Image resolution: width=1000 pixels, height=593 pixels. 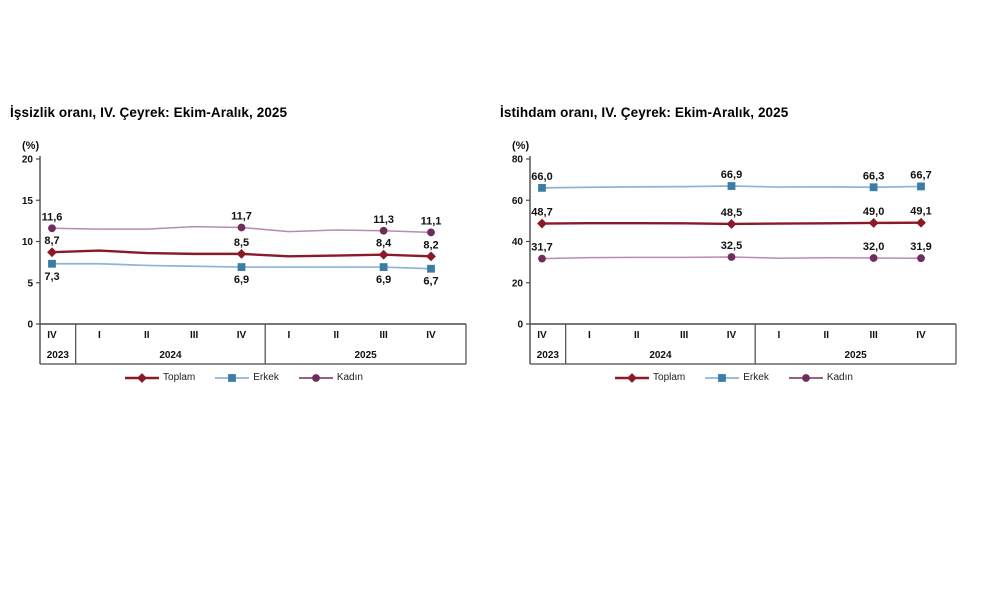 What do you see at coordinates (518, 242) in the screenshot?
I see `y-tick-label: 40` at bounding box center [518, 242].